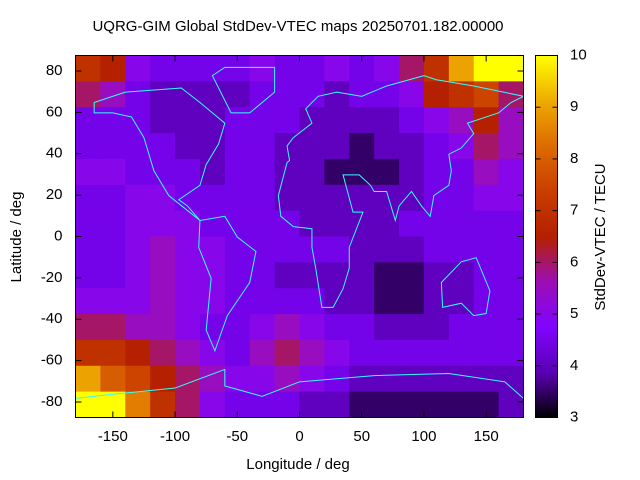 This screenshot has width=640, height=480. I want to click on x-tick-label: -100, so click(175, 436).